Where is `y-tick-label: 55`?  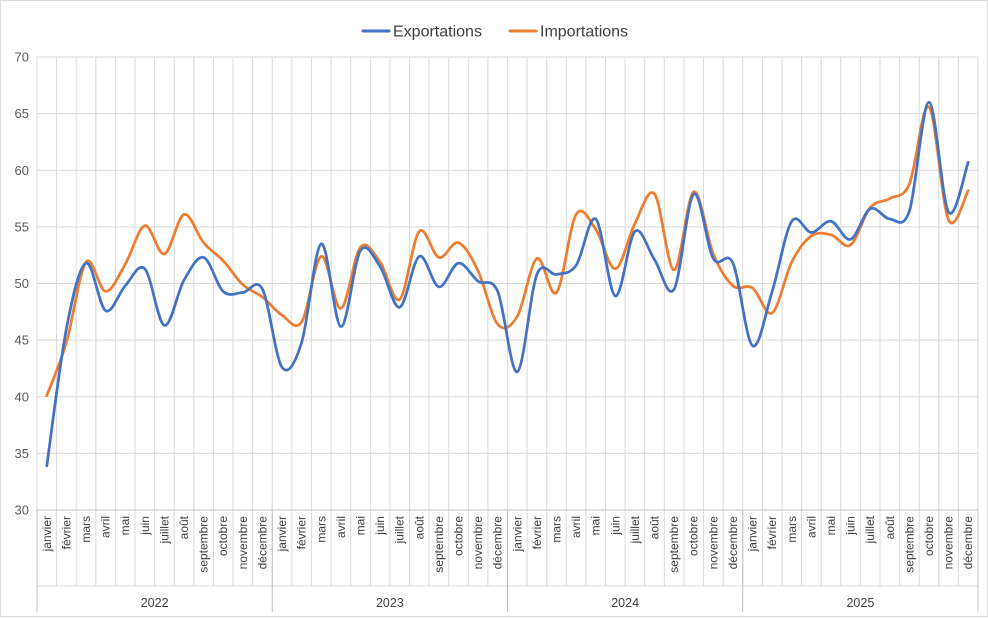
y-tick-label: 55 is located at coordinates (22, 226).